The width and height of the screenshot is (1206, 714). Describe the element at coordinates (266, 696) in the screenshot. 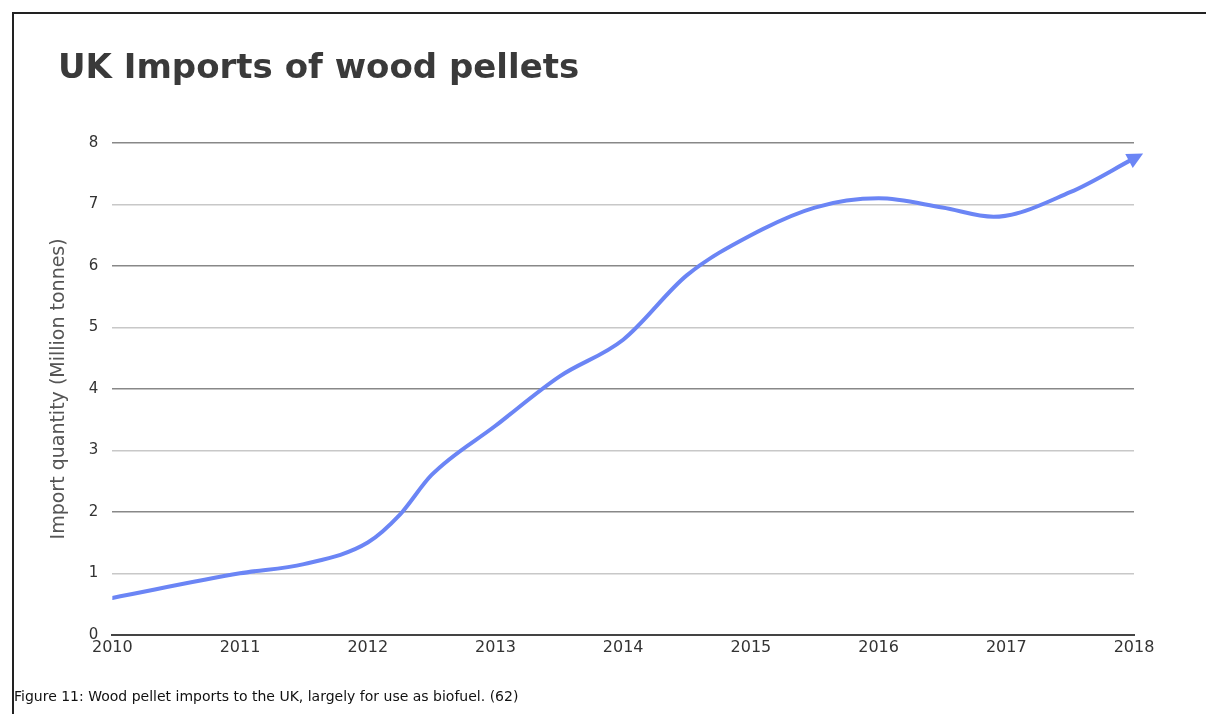

I see `caption: Figure 11: Wood pellet imports to the UK, largely for use as biofuel. (62)` at that location.